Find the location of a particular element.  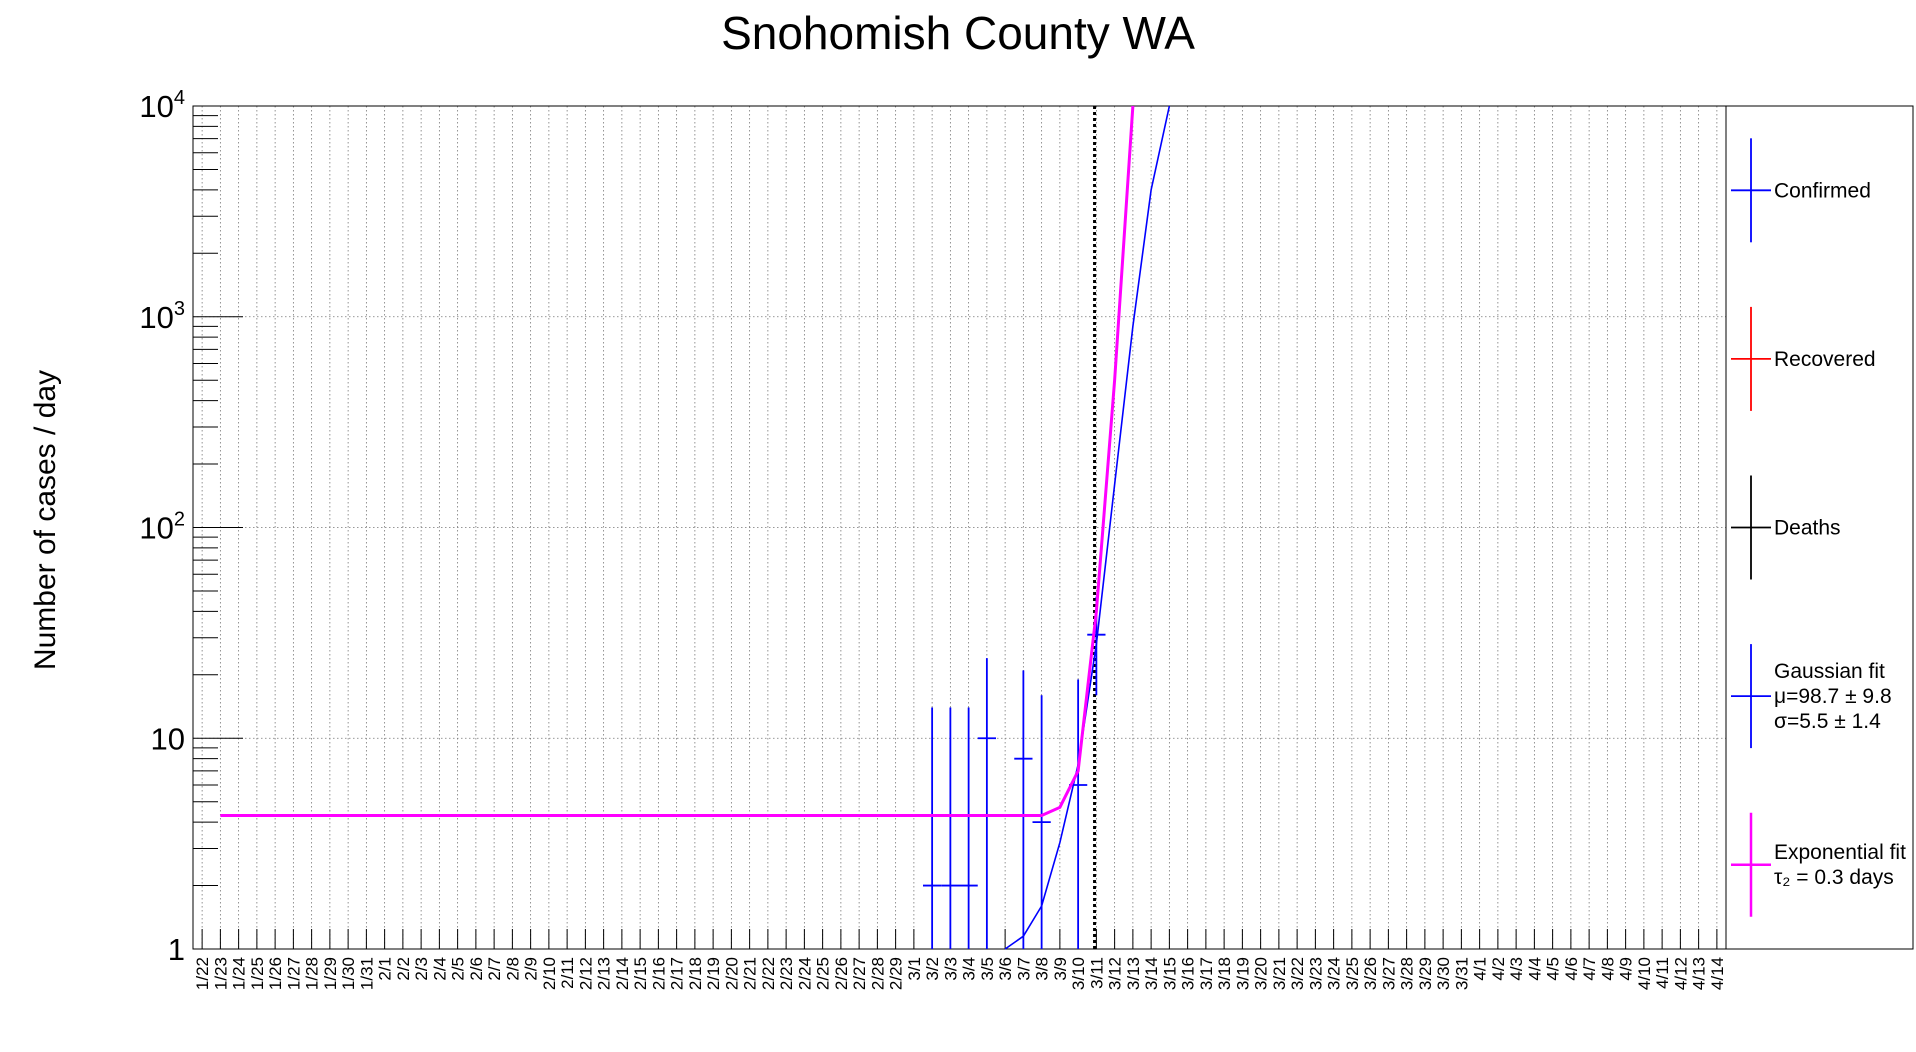

x-tick-label: 3/1 is located at coordinates (914, 969).